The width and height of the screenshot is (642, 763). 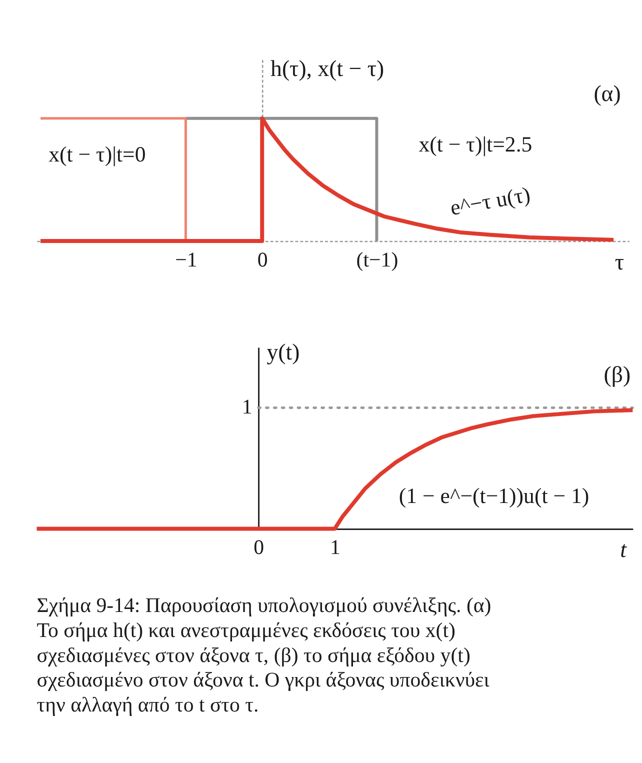 What do you see at coordinates (619, 261) in the screenshot?
I see `x-axis-title: τ` at bounding box center [619, 261].